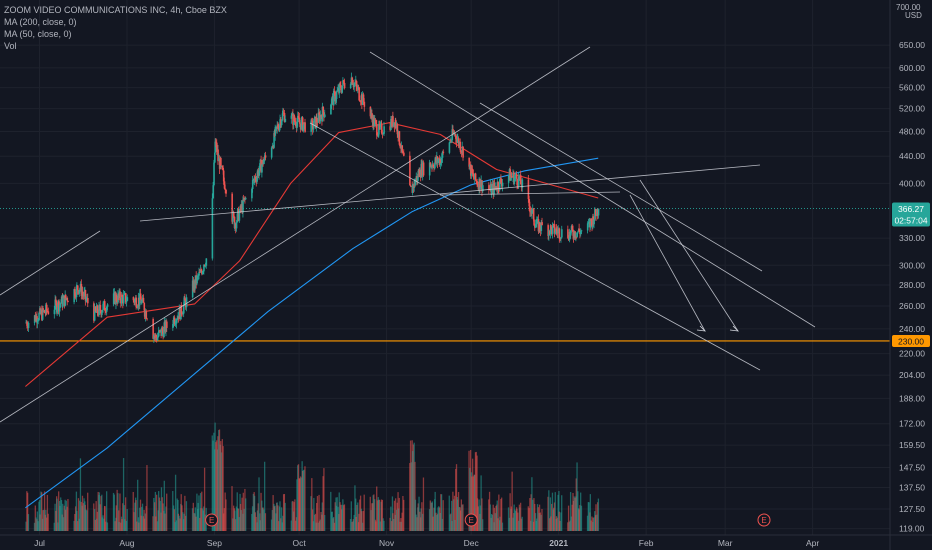 The height and width of the screenshot is (550, 932). Describe the element at coordinates (912, 329) in the screenshot. I see `y-tick-label: 240.00` at that location.